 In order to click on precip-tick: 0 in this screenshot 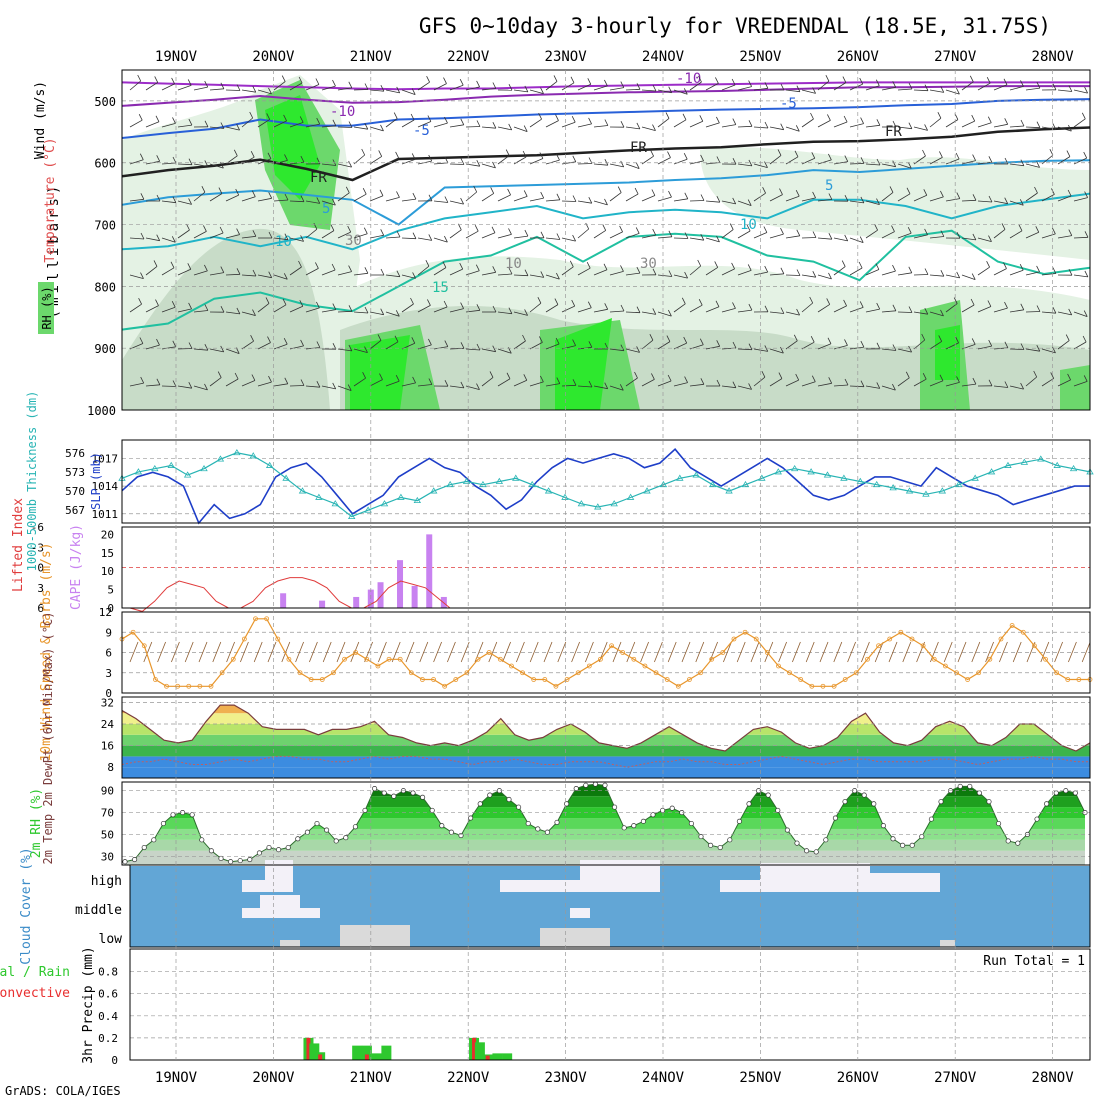, I will do `click(114, 1060)`.